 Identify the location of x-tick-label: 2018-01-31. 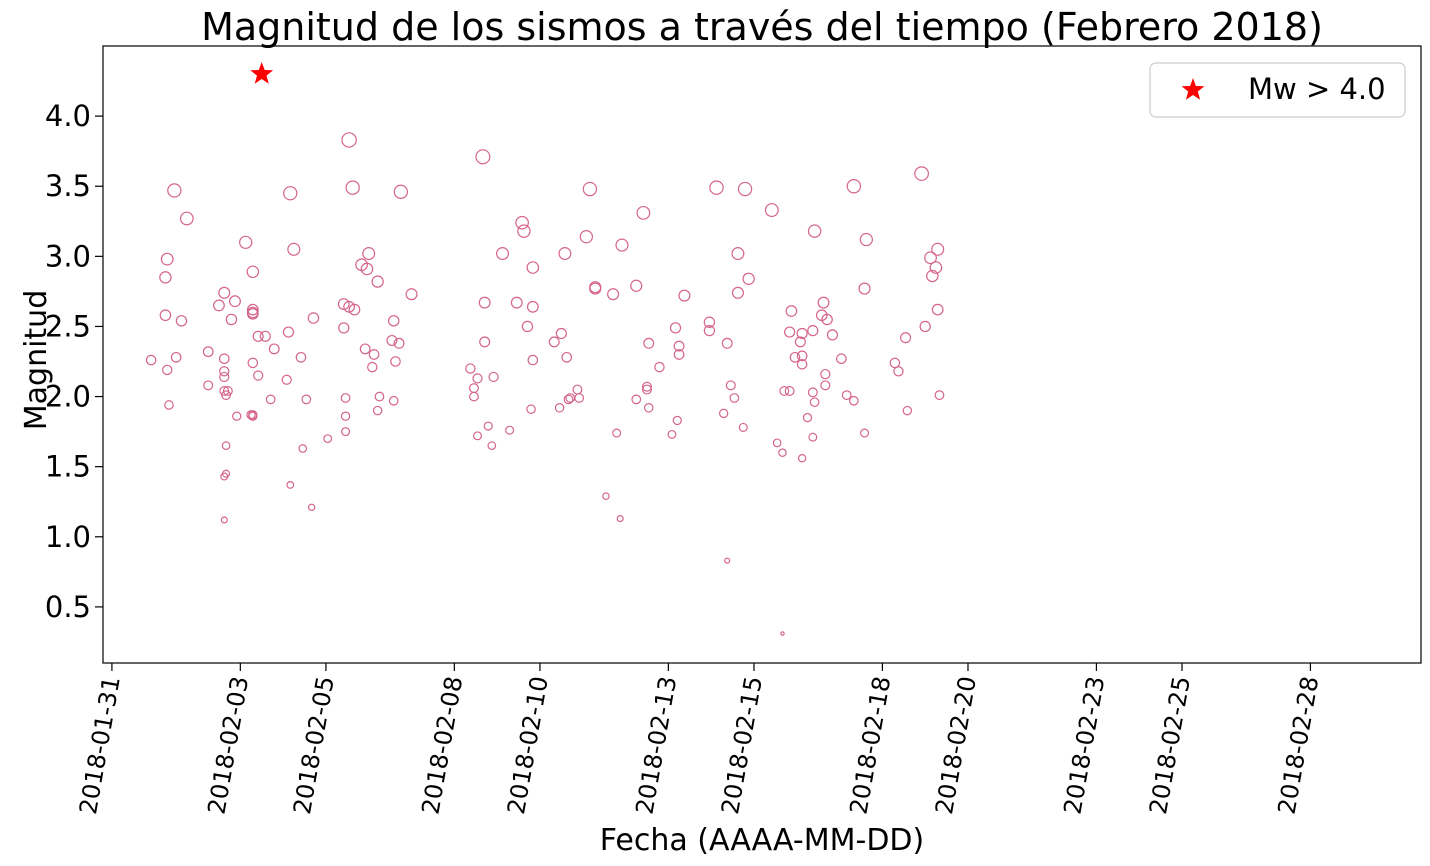
(100, 745).